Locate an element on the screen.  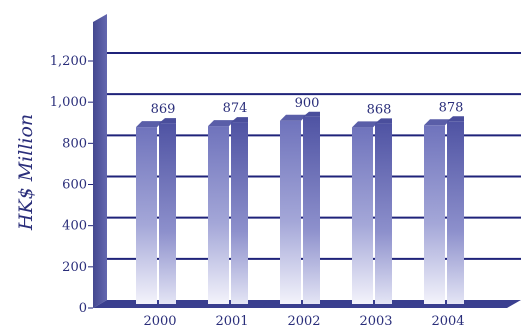
y-axis-label: HK$ Million is located at coordinates (26, 172).